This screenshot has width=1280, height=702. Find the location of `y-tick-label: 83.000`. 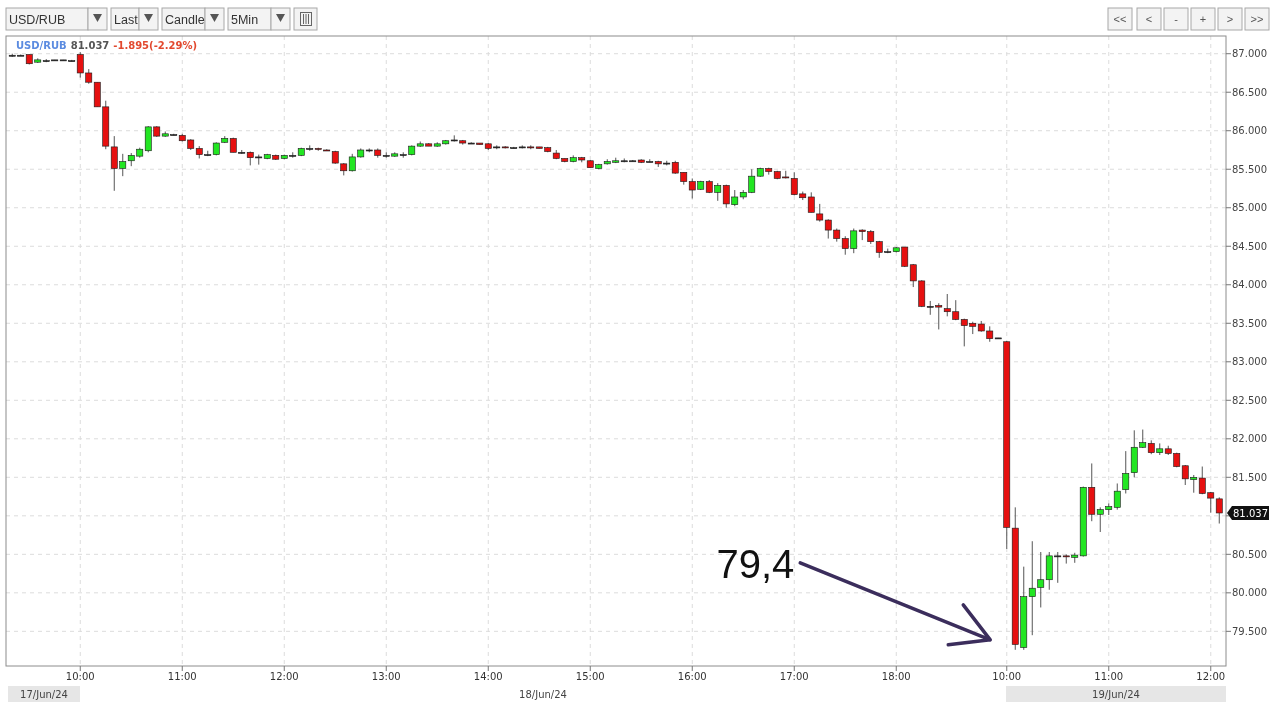

y-tick-label: 83.000 is located at coordinates (1249, 362).